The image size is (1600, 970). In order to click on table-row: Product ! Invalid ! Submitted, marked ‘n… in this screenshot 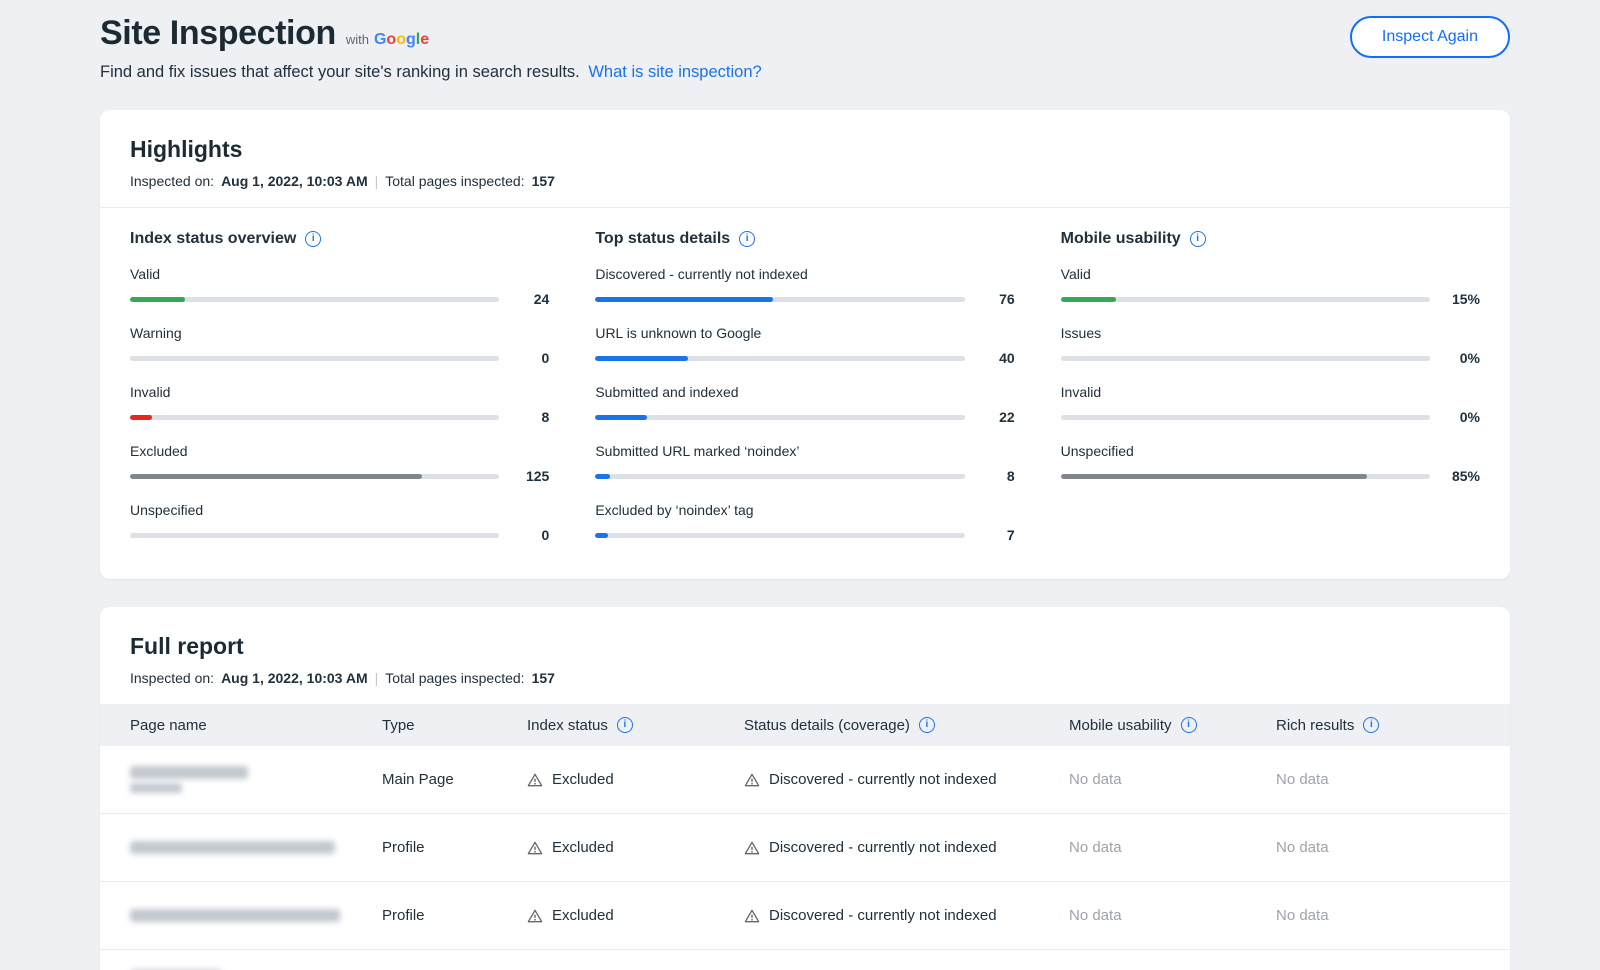, I will do `click(805, 960)`.